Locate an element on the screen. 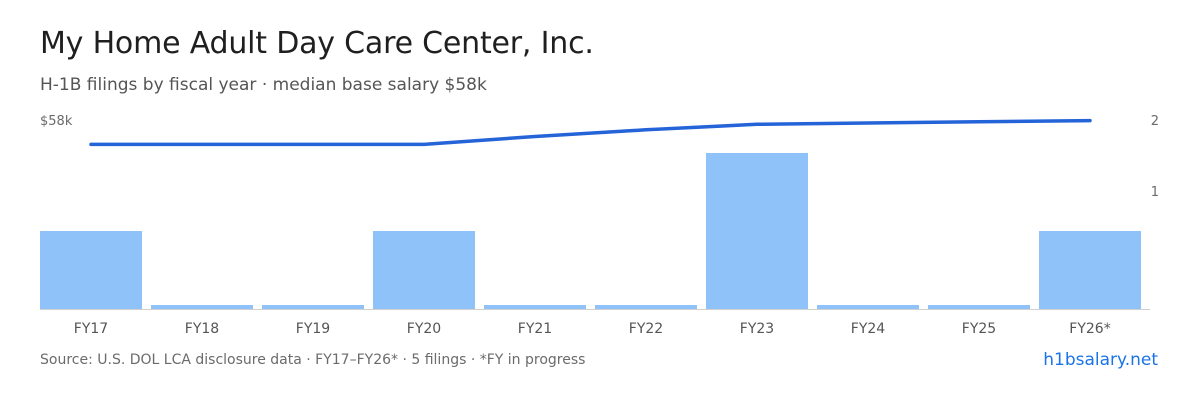  x-tick-label: FY18 is located at coordinates (202, 329).